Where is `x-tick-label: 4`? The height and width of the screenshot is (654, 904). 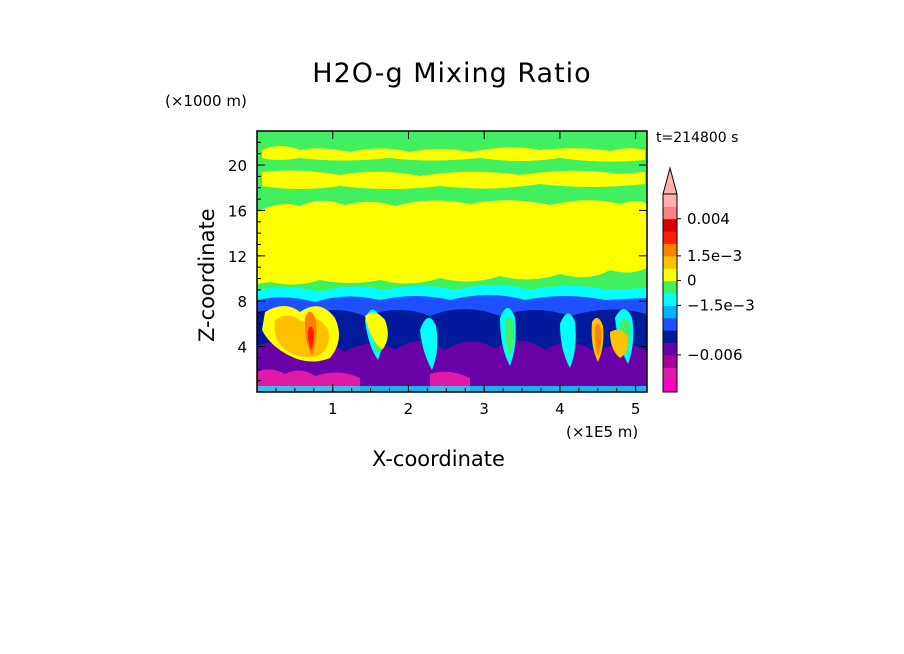 x-tick-label: 4 is located at coordinates (560, 409).